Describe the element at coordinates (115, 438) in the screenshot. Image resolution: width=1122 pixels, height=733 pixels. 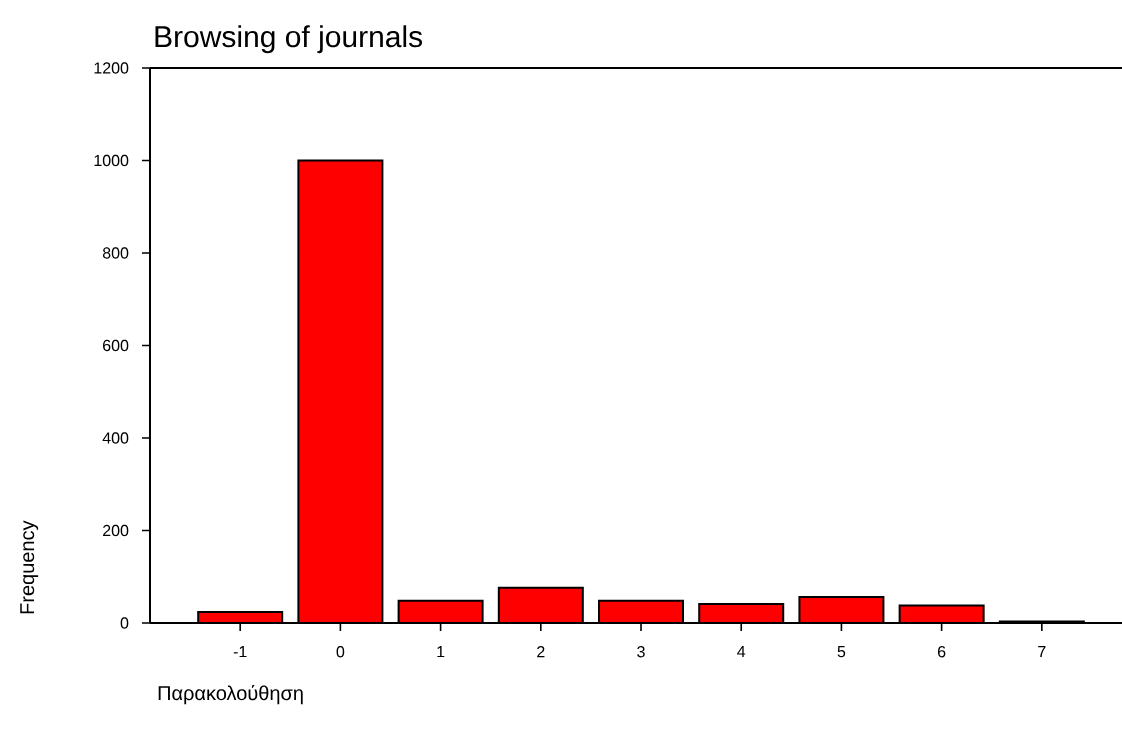
I see `y-tick-label: 400` at that location.